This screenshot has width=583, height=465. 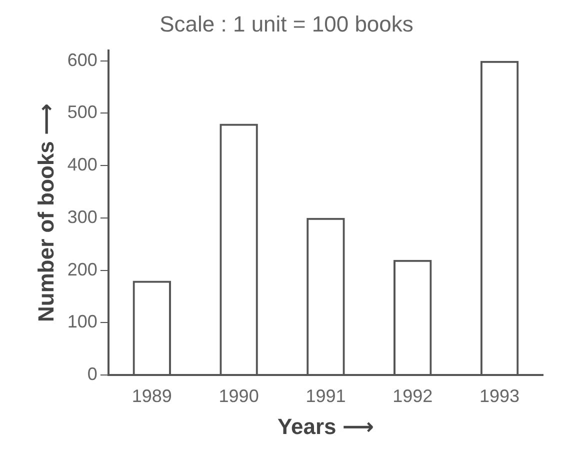 What do you see at coordinates (82, 164) in the screenshot?
I see `y-tick-label: 400` at bounding box center [82, 164].